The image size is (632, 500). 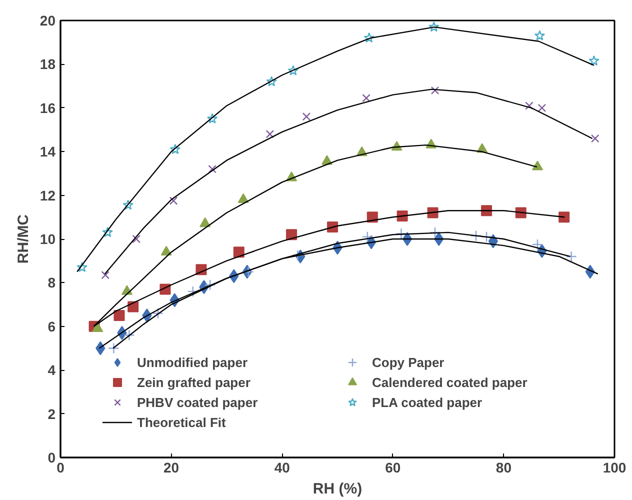 What do you see at coordinates (193, 362) in the screenshot?
I see `legend-label: Unmodified paper` at bounding box center [193, 362].